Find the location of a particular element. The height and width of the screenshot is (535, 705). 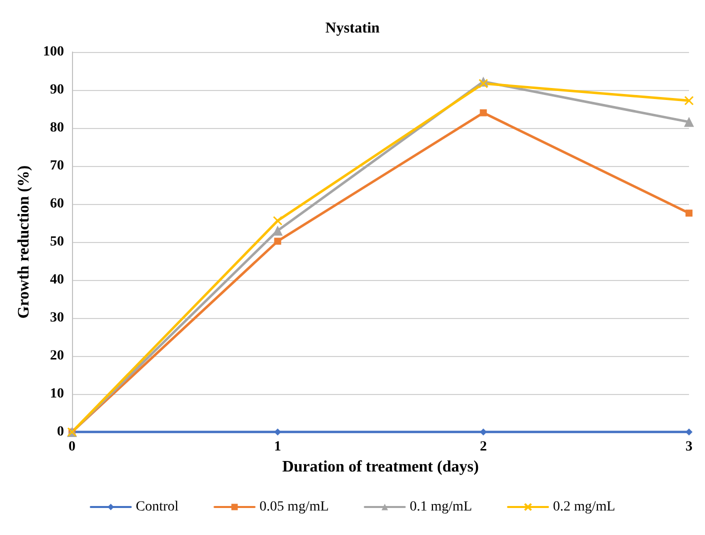

legend-label: 0.1 mg/mL is located at coordinates (441, 507).